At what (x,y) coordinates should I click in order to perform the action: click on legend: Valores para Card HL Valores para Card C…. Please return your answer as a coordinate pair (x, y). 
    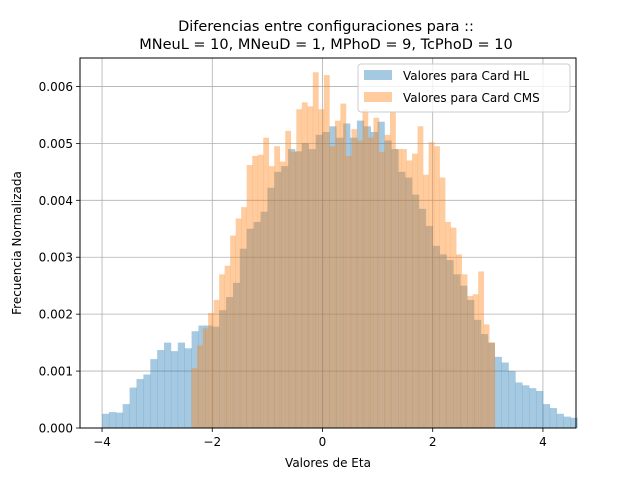
    Looking at the image, I should click on (464, 88).